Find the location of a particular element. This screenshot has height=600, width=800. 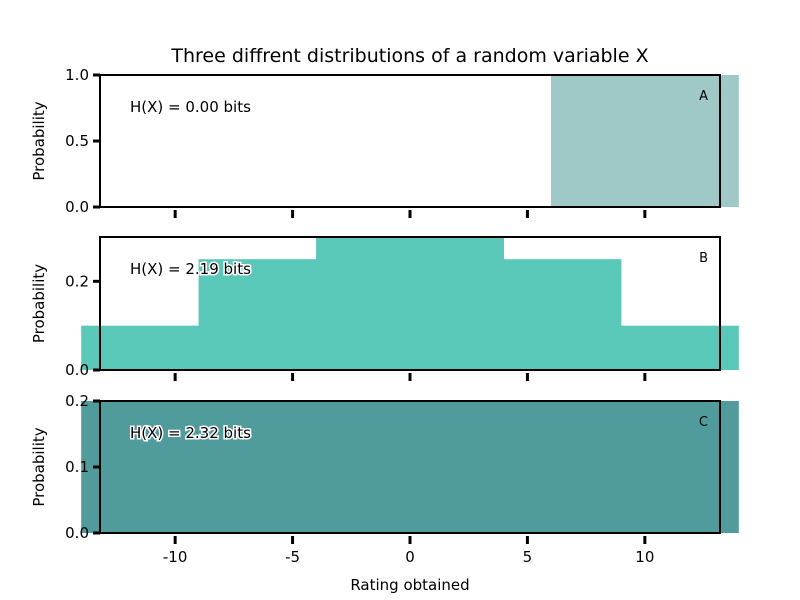

entropy-annotation: H(X) = 0.00 bits is located at coordinates (190, 107).